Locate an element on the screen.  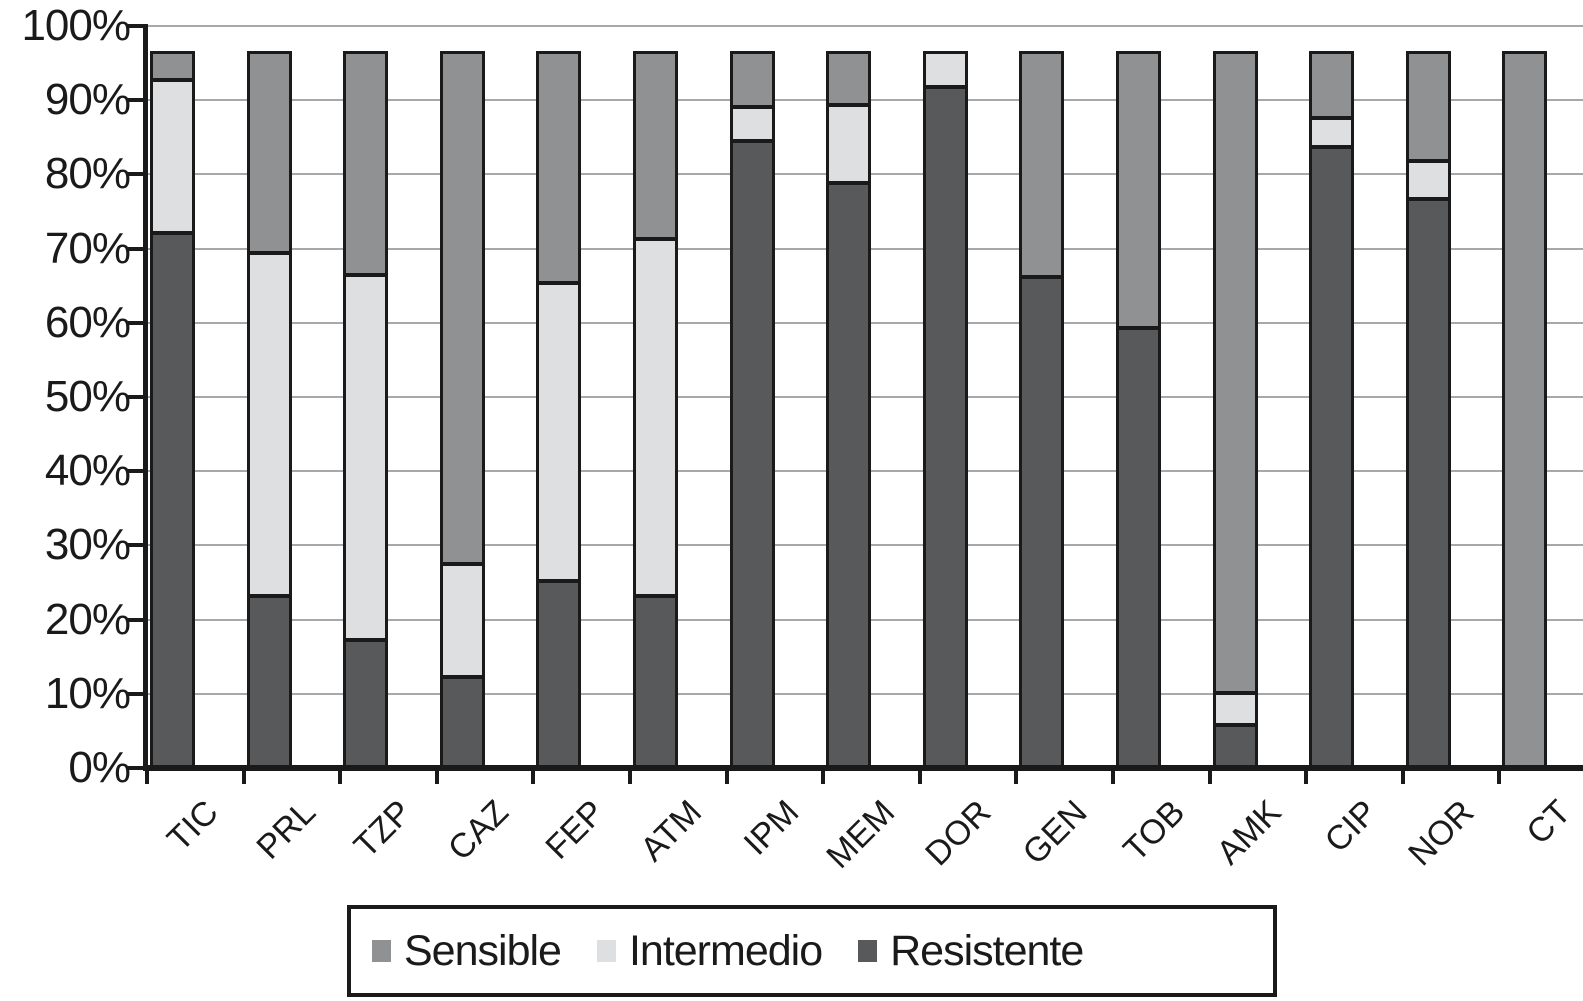
x-tick-label-ct: CT is located at coordinates (1548, 822).